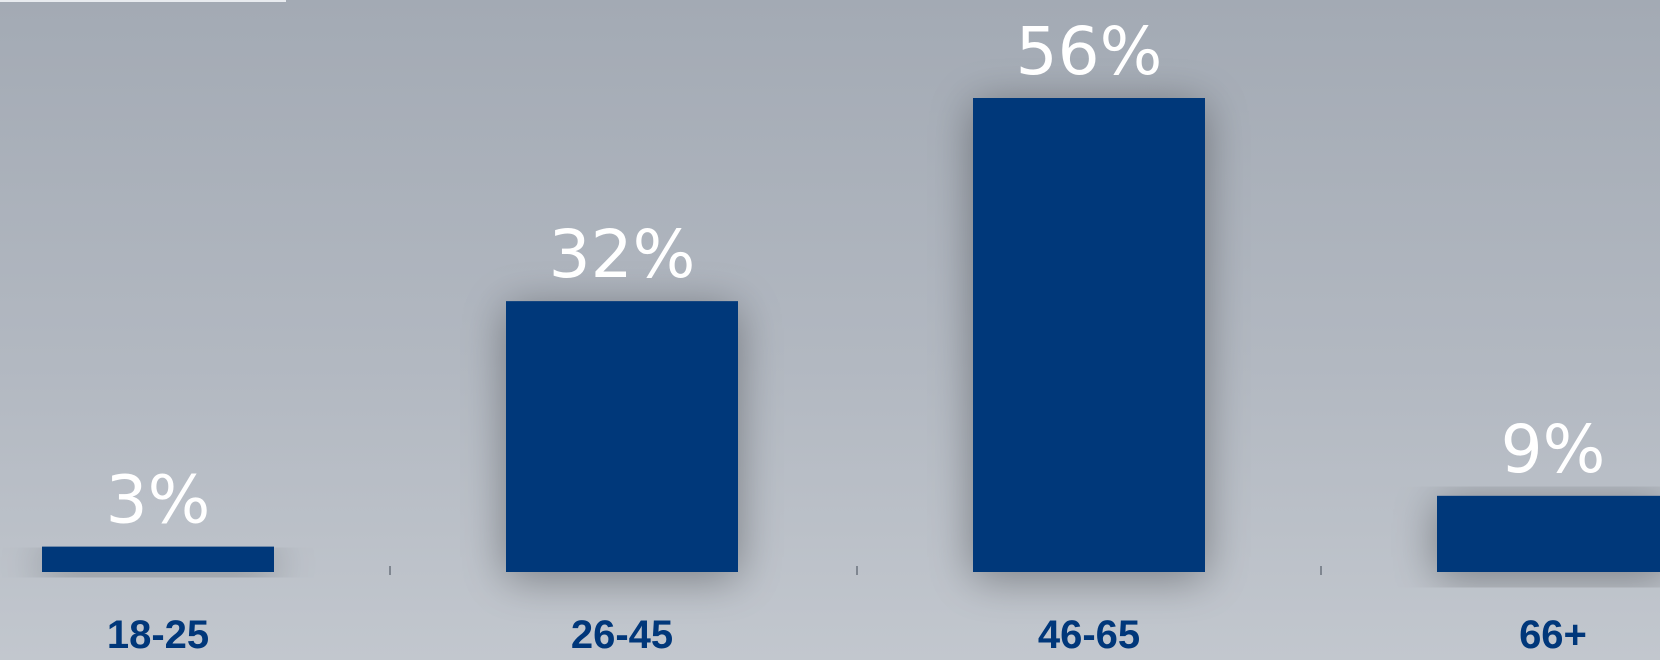  I want to click on bar-66+, so click(1548, 533).